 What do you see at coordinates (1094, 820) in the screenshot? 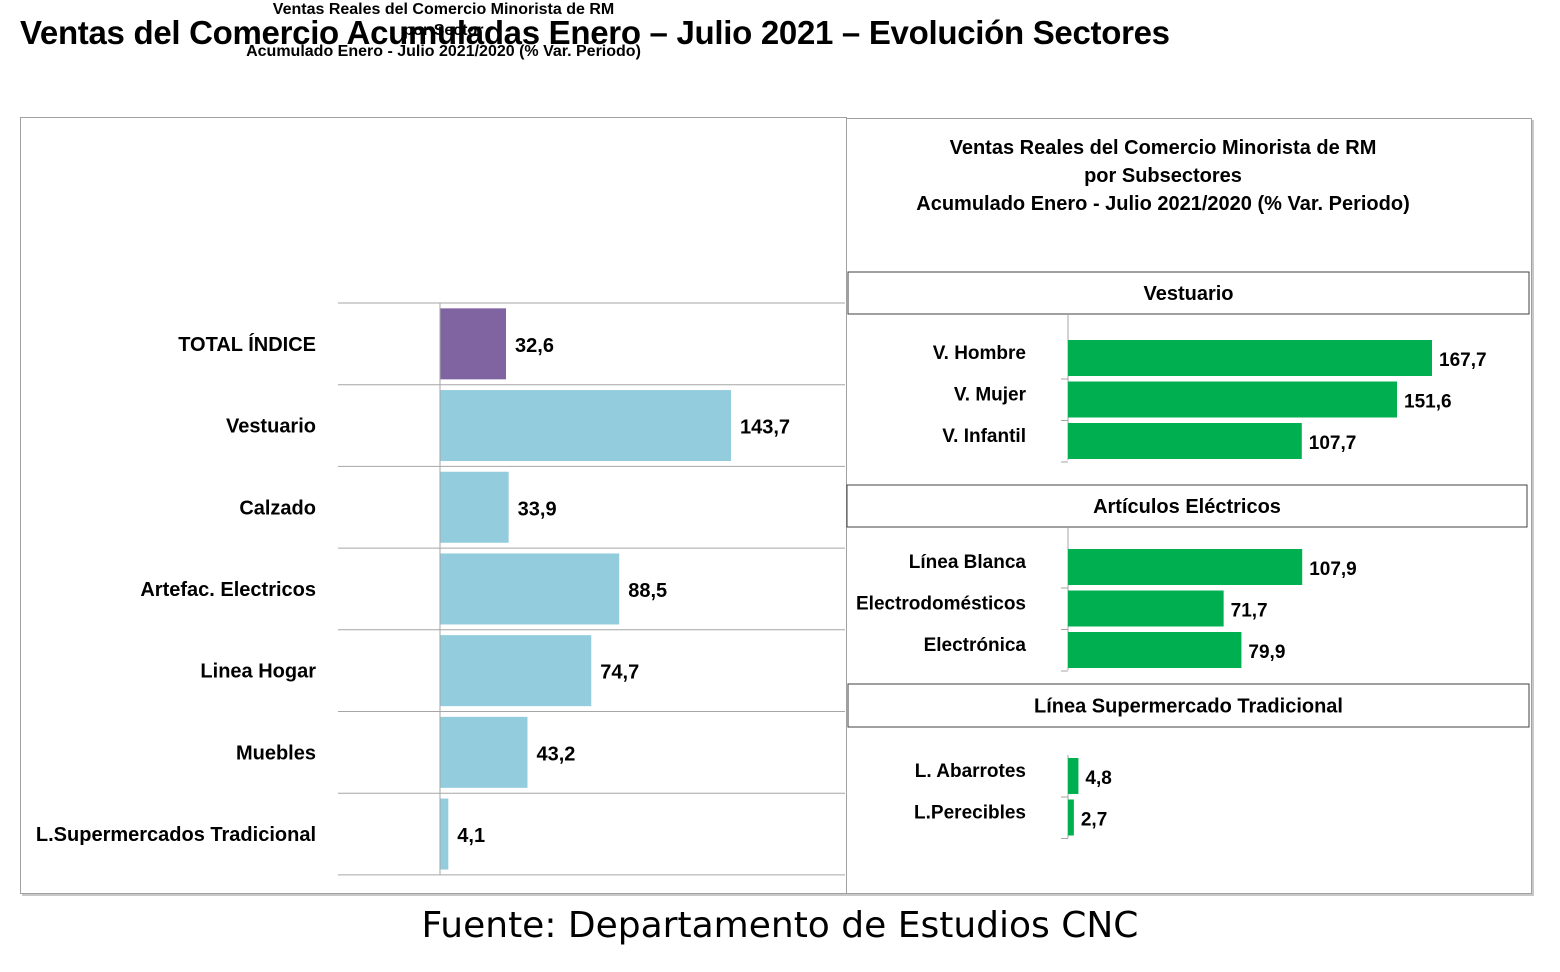
I see `subsector-value-label: 2,7` at bounding box center [1094, 820].